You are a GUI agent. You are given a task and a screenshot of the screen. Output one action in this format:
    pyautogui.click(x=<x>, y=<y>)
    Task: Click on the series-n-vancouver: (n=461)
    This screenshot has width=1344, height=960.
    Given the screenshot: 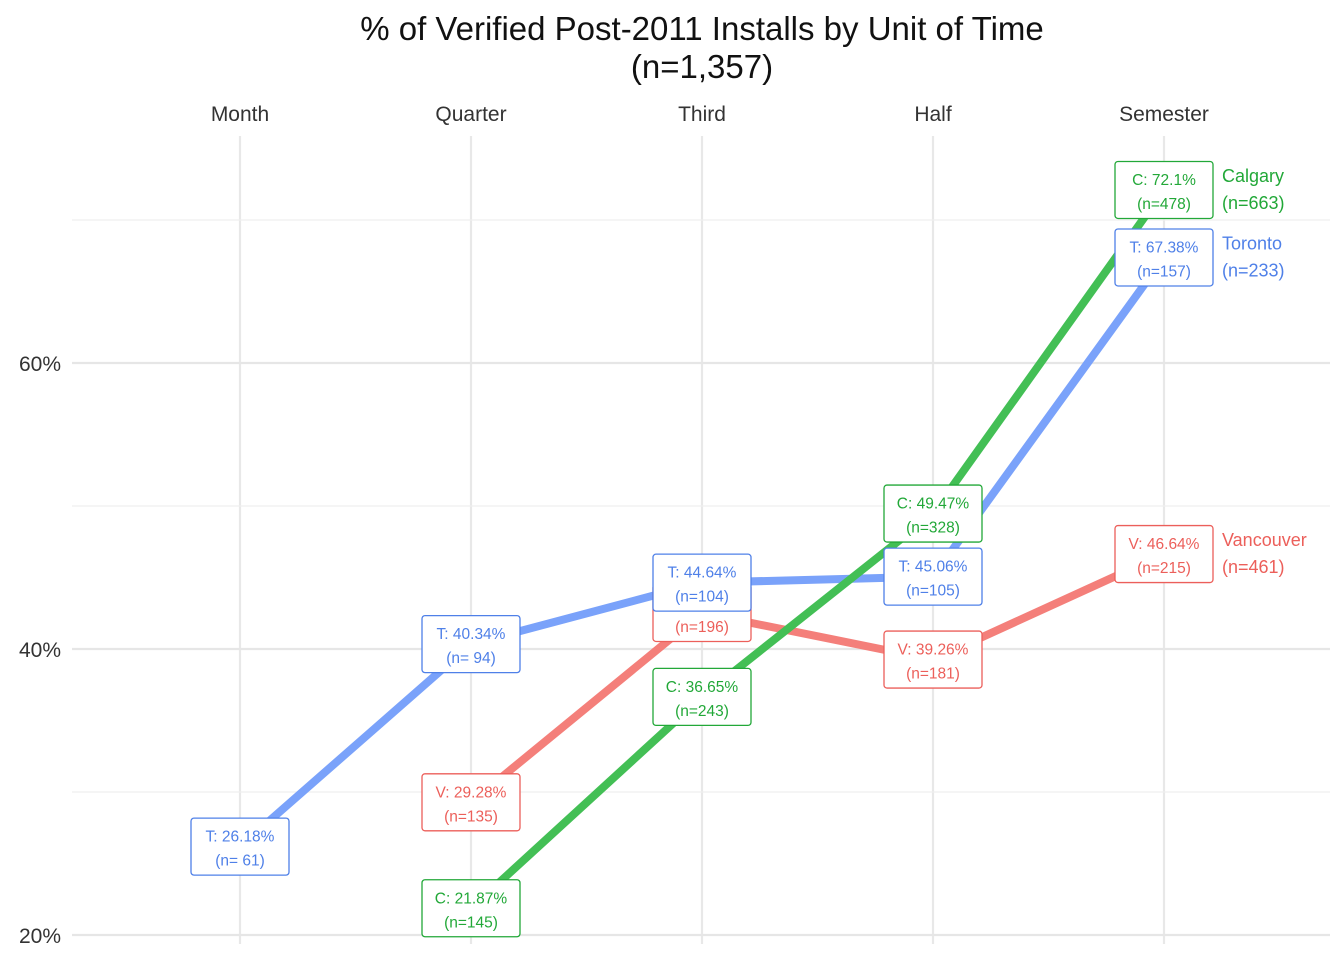 What is the action you would take?
    pyautogui.click(x=1253, y=567)
    